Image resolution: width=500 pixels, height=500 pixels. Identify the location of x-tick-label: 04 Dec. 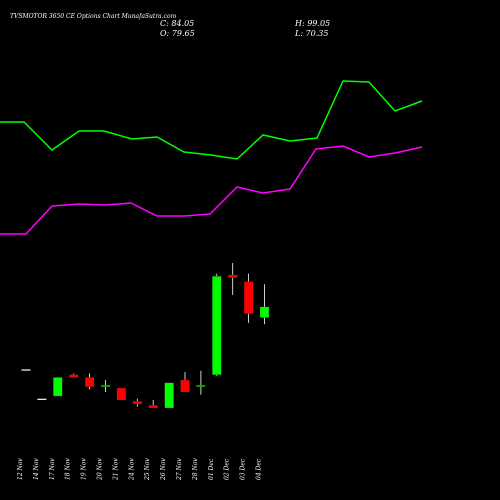
(259, 469).